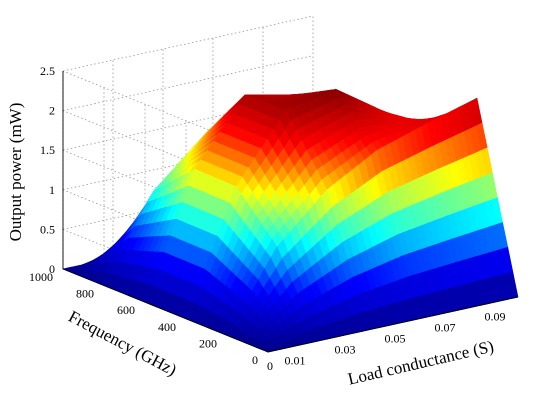 The width and height of the screenshot is (550, 400). Describe the element at coordinates (52, 190) in the screenshot. I see `z-tick-label: 1` at that location.